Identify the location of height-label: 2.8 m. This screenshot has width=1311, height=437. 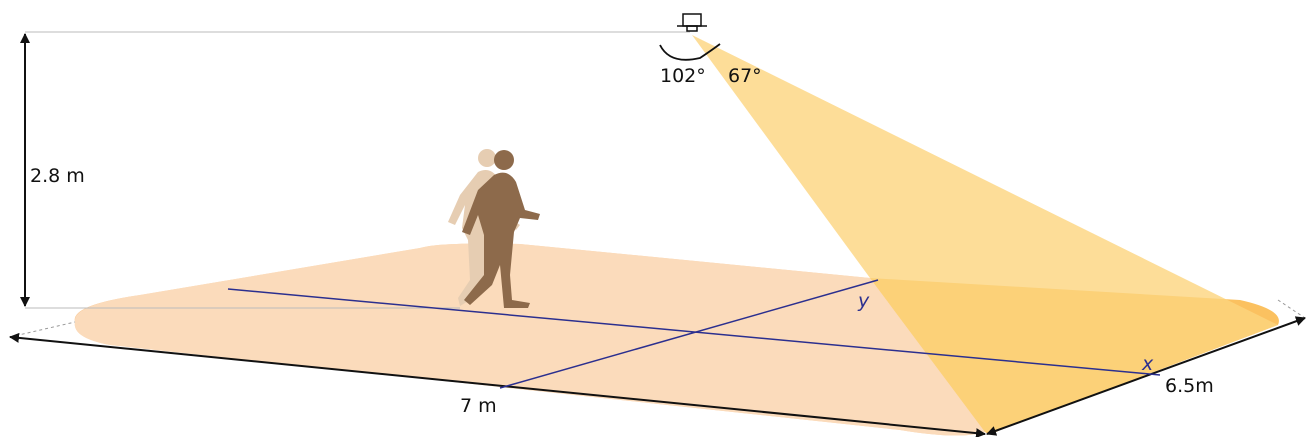
(57, 176).